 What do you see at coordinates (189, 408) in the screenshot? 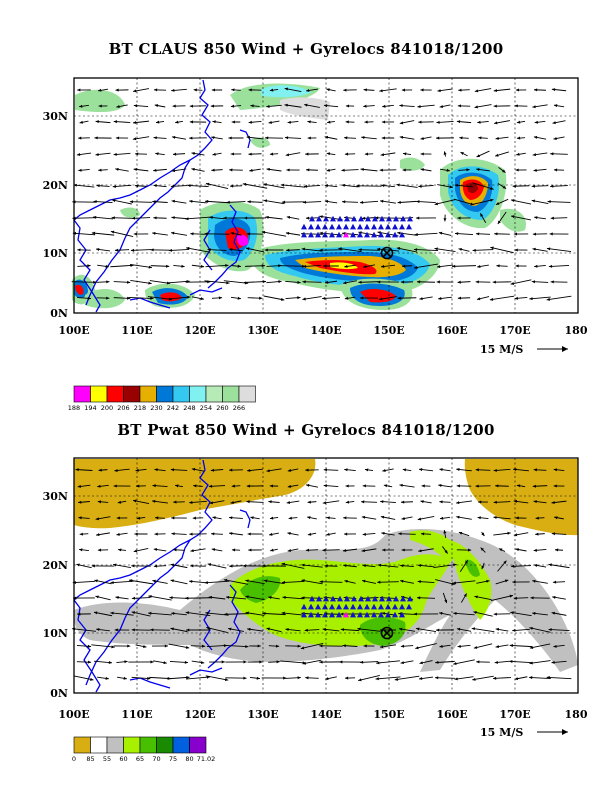
I see `color-key-tick-label: 248` at bounding box center [189, 408].